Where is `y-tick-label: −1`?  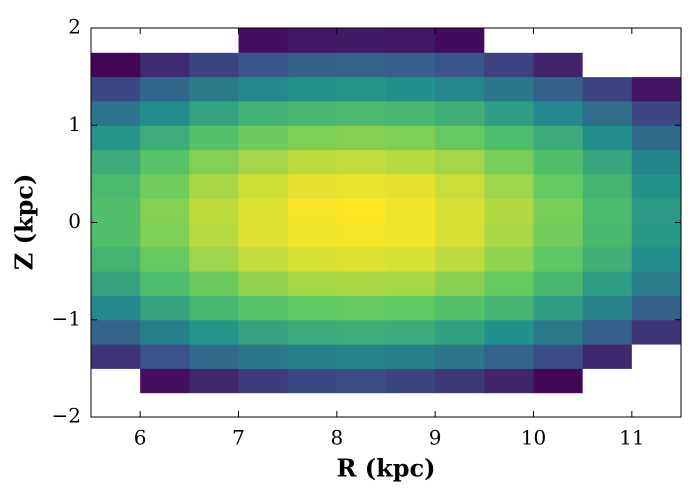
y-tick-label: −1 is located at coordinates (66, 318).